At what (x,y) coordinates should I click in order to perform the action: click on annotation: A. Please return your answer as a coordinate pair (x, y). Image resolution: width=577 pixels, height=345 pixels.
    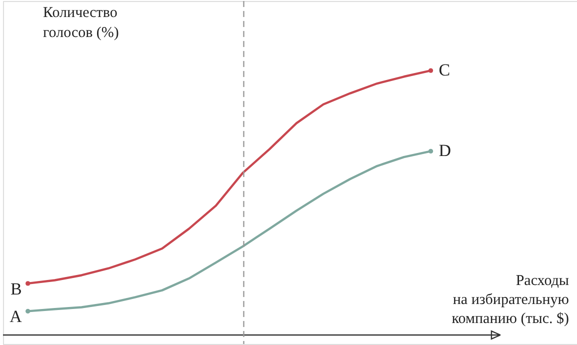
    Looking at the image, I should click on (16, 316).